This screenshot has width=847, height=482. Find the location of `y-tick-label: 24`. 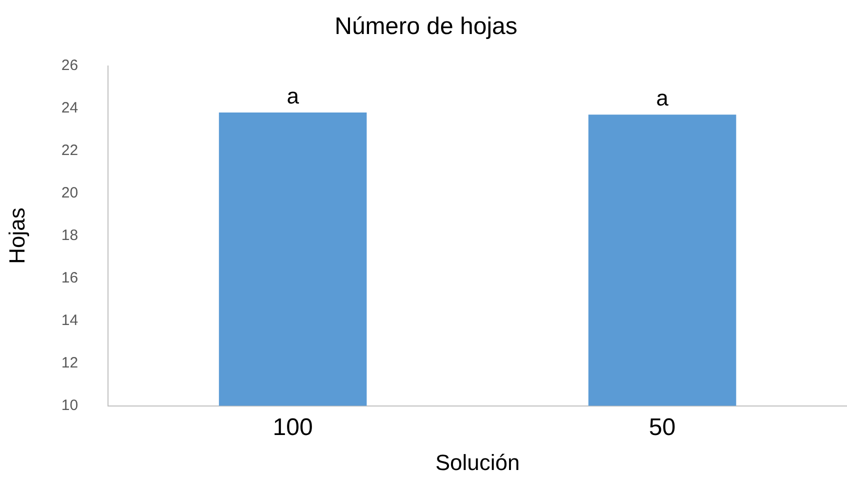

y-tick-label: 24 is located at coordinates (69, 107).